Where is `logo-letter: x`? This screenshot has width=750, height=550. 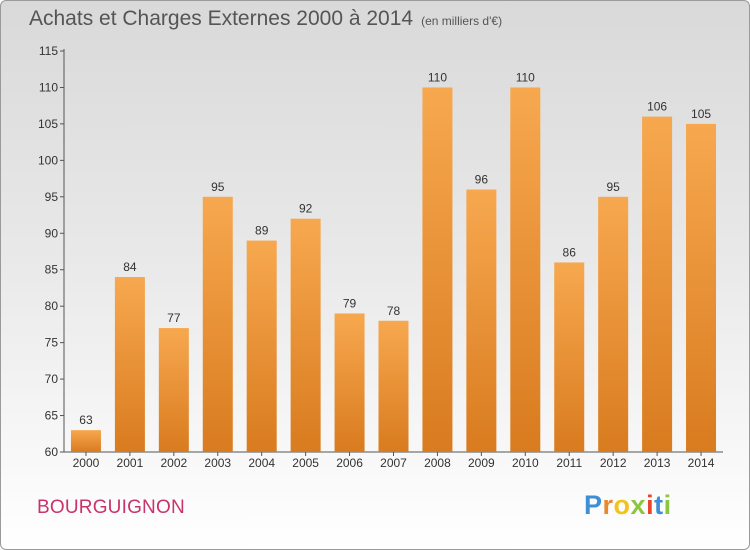 logo-letter: x is located at coordinates (638, 505).